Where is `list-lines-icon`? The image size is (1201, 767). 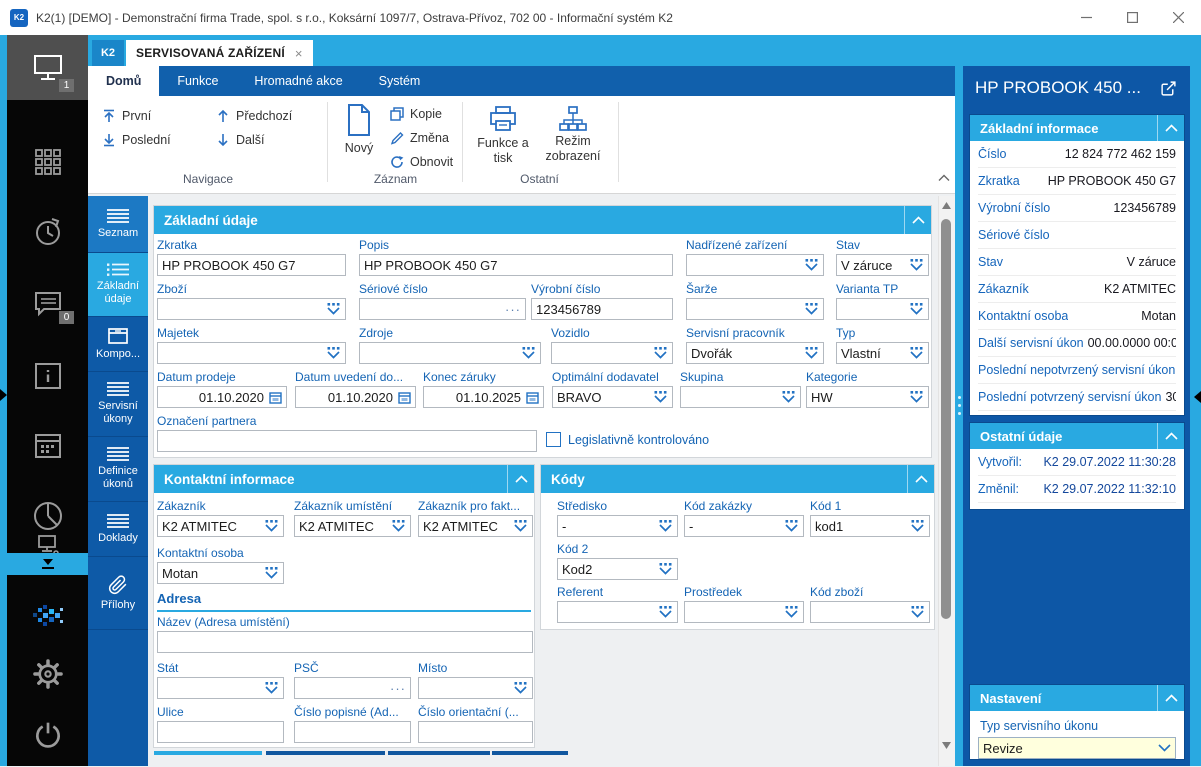 list-lines-icon is located at coordinates (118, 215).